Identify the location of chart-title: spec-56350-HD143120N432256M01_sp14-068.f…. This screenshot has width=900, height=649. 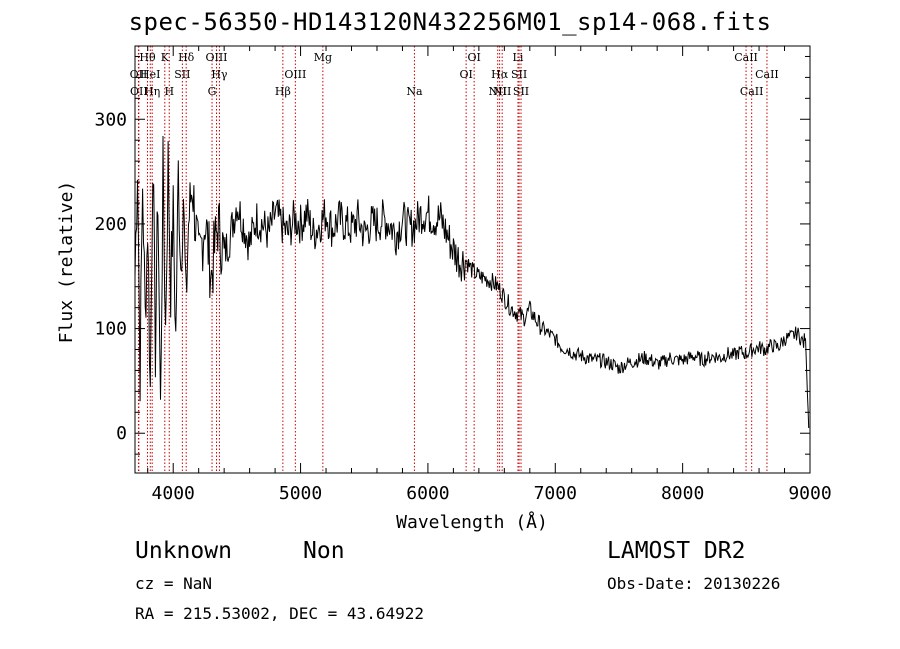
(450, 22).